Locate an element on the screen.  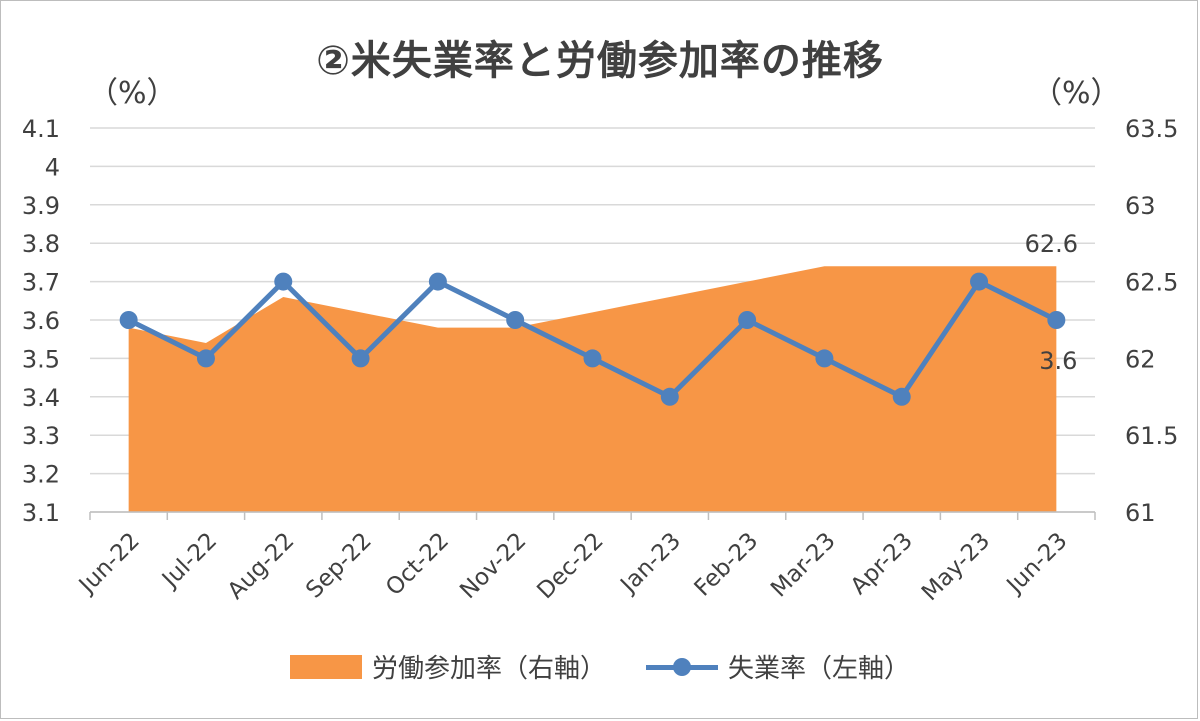
y-left-tick-label: 3.1 is located at coordinates (41, 513).